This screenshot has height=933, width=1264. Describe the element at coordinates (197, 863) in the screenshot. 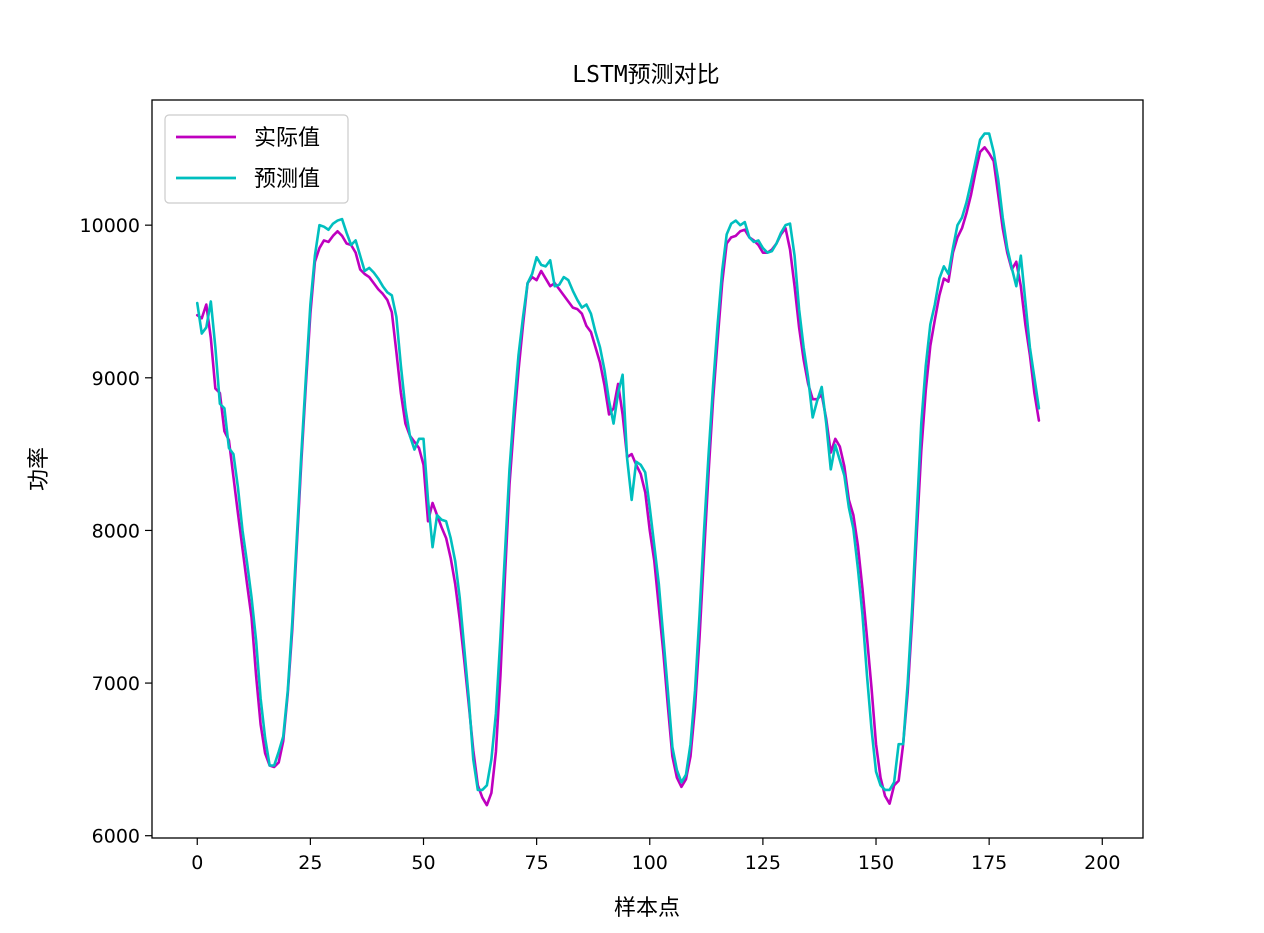

I see `x-tick-label: 0` at that location.